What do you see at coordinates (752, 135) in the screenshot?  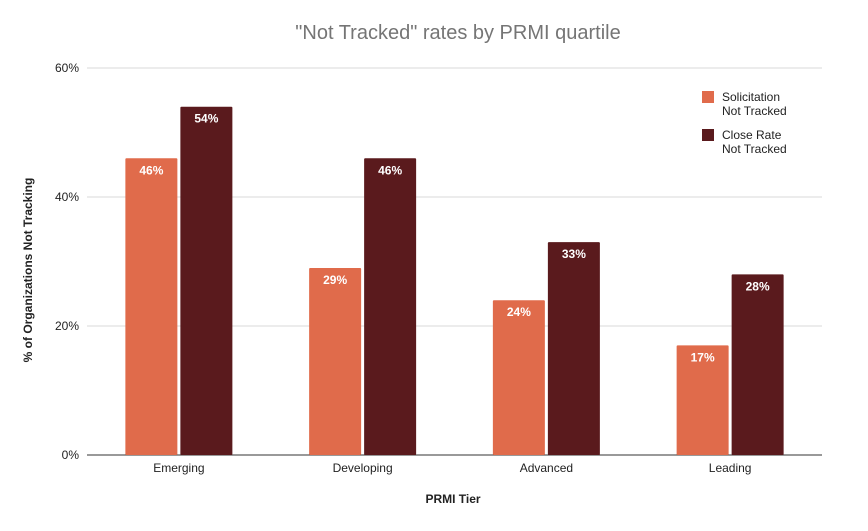 I see `legend-label: Close Rate` at bounding box center [752, 135].